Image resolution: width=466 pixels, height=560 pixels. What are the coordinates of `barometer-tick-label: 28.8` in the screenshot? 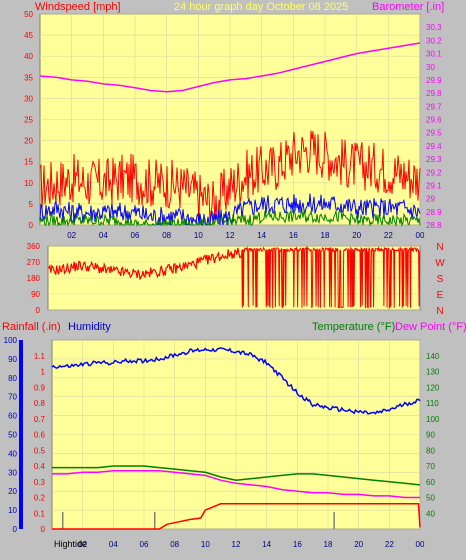 It's located at (434, 225).